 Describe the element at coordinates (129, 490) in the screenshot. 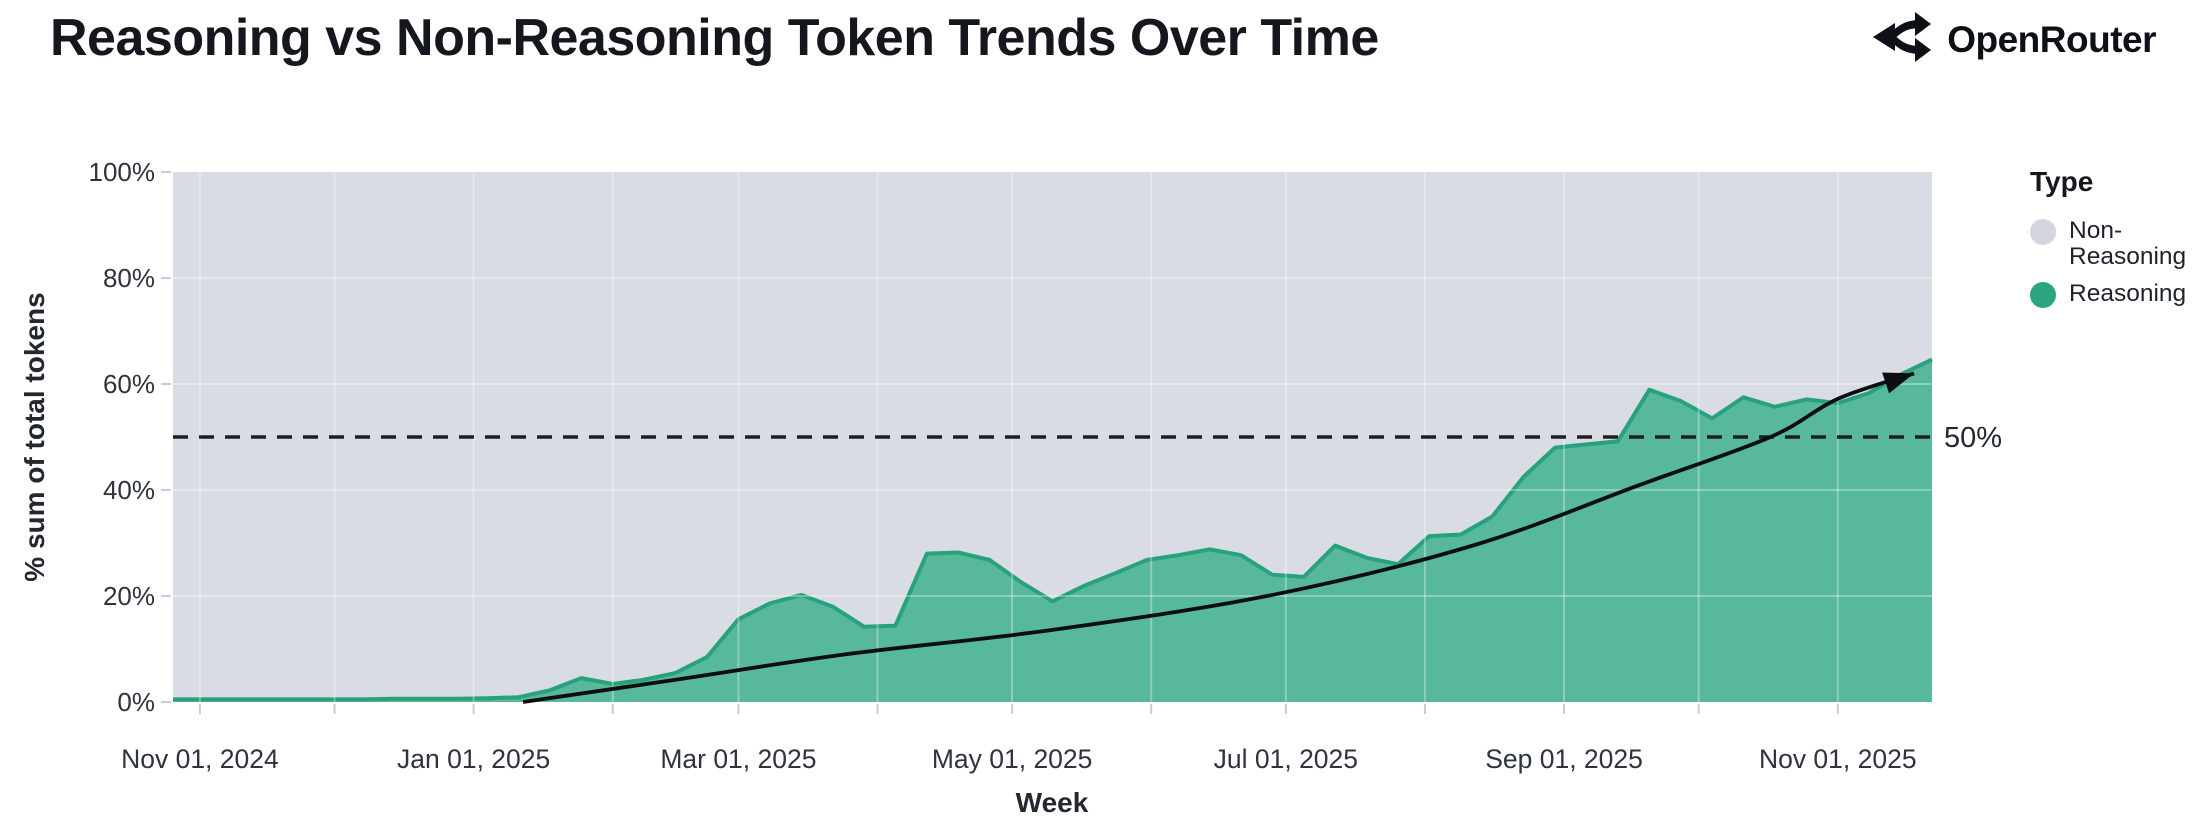

I see `y-tick-label: 40%` at that location.